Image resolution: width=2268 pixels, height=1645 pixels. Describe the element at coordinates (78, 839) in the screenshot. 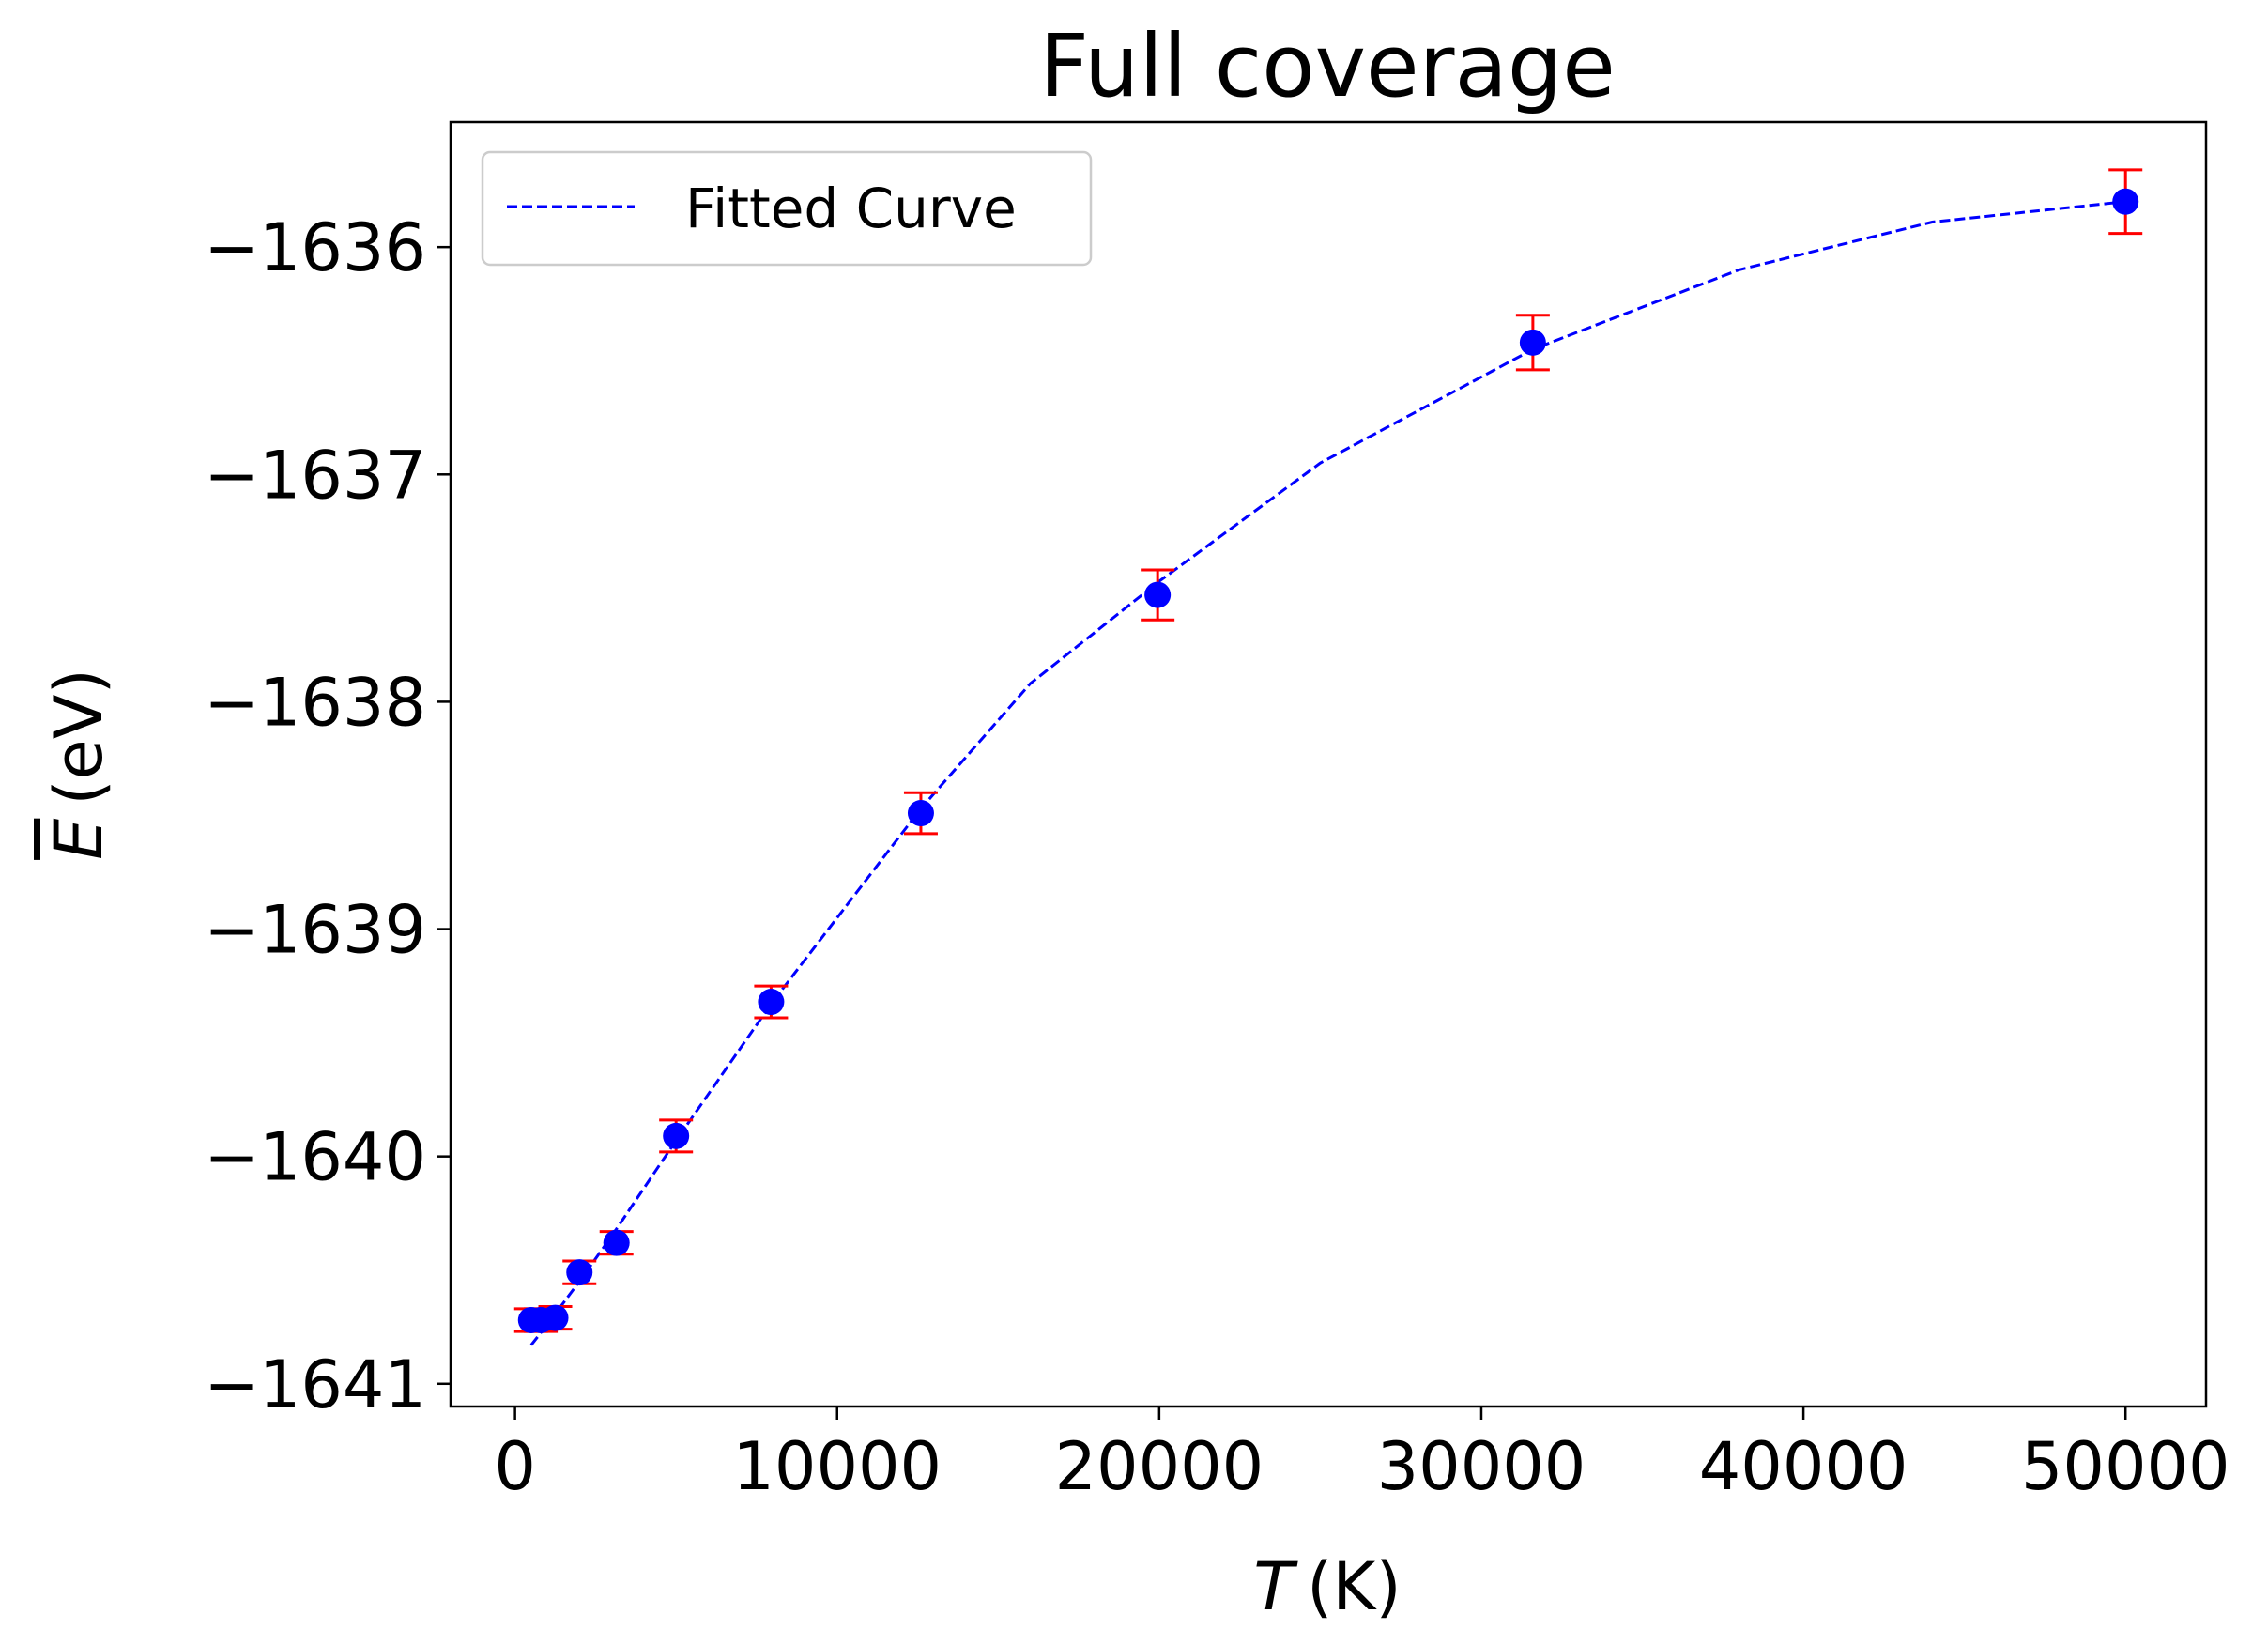

I see `y-axis-symbol: E` at that location.